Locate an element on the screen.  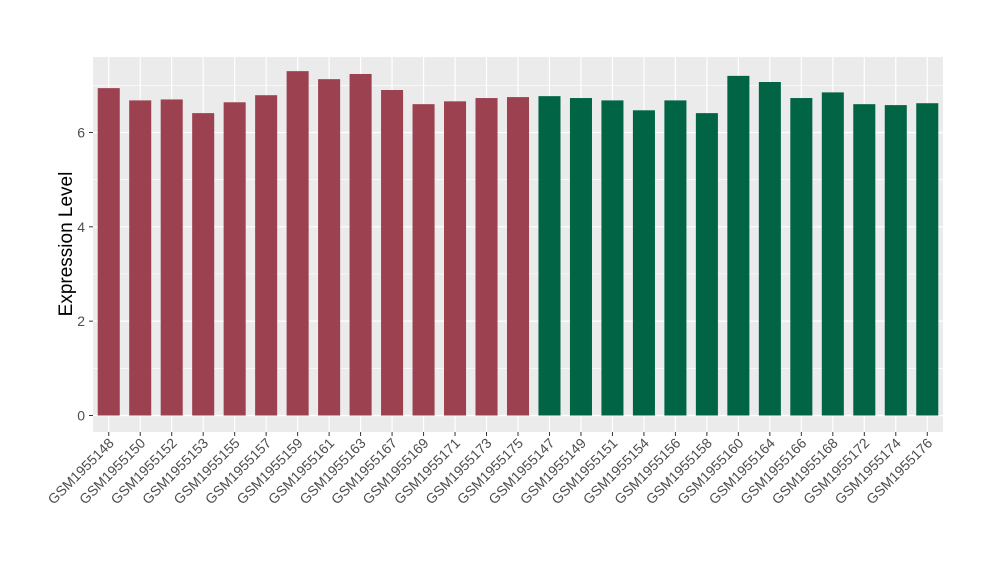
y-tick-label: 6 is located at coordinates (81, 132).